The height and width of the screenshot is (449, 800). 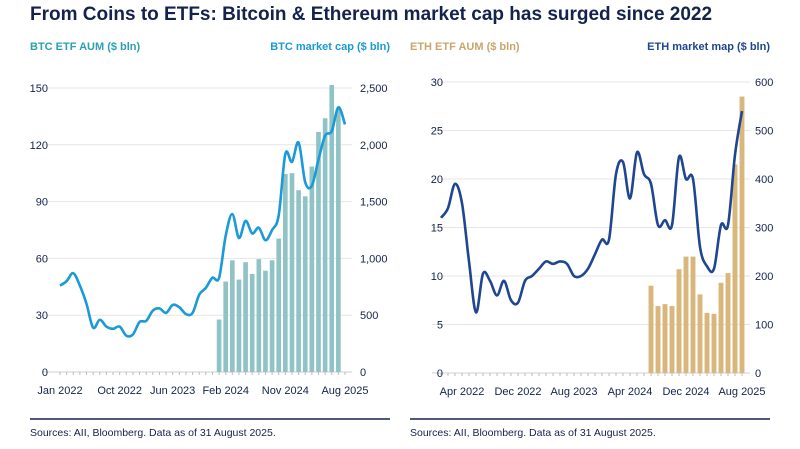 I want to click on y-right-tick: 2,000, so click(x=374, y=146).